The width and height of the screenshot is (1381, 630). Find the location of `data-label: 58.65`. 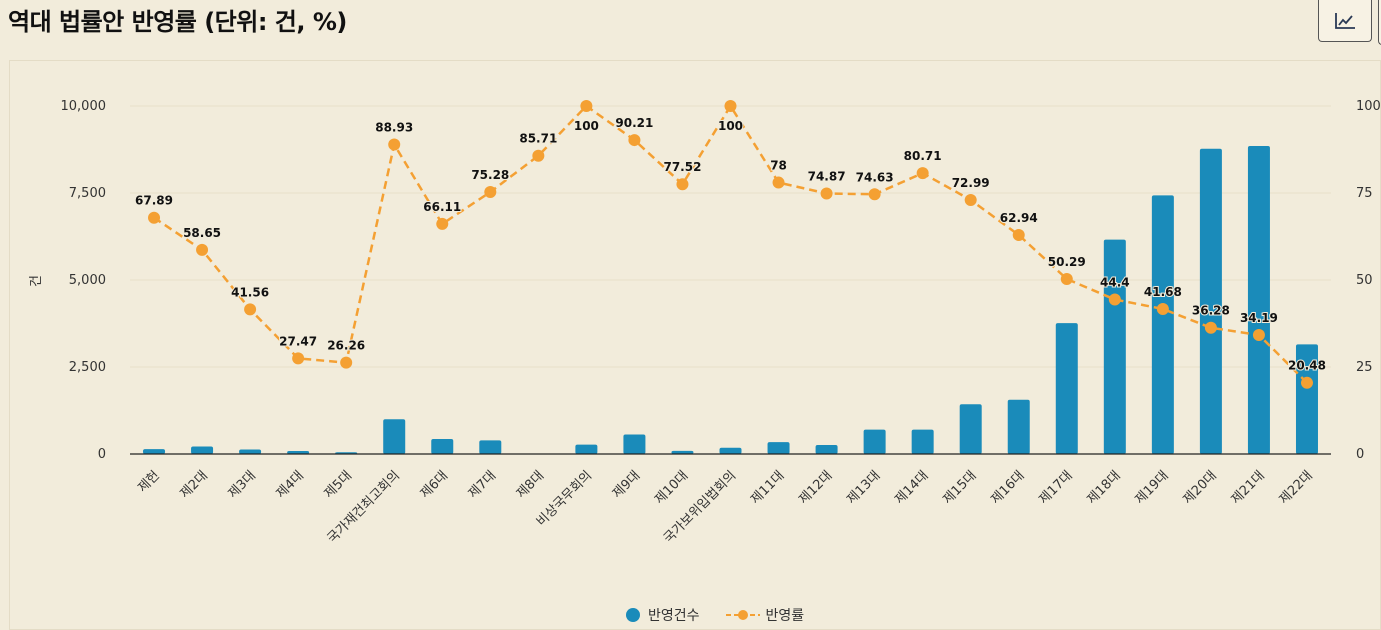

data-label: 58.65 is located at coordinates (202, 233).